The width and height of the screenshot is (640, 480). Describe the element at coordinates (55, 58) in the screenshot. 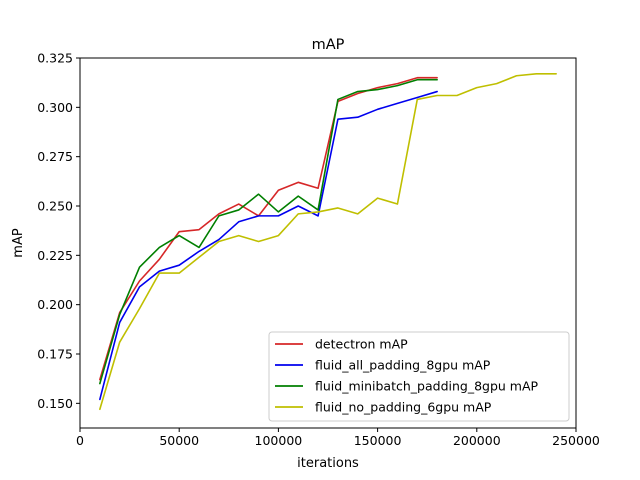

I see `y-tick-label: 0.325` at that location.